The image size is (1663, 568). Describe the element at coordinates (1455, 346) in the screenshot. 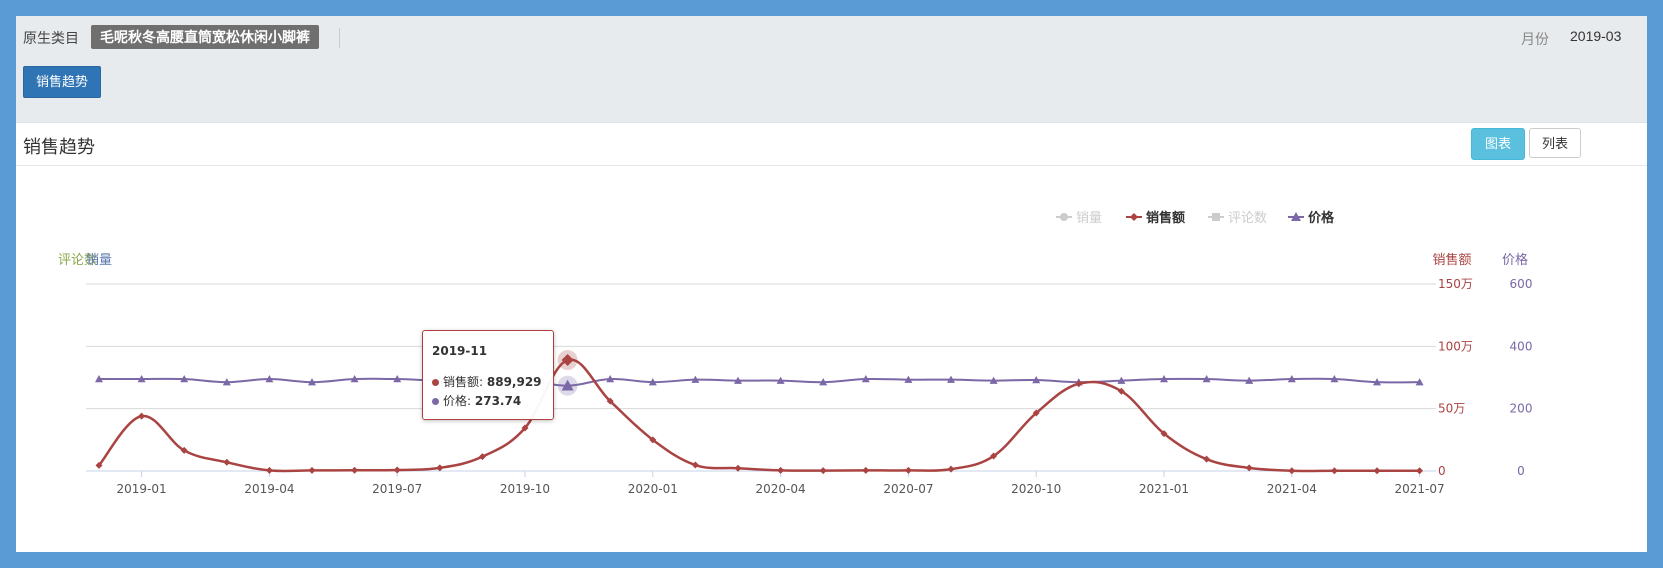

I see `sales-axis-tick-label: 100万` at that location.